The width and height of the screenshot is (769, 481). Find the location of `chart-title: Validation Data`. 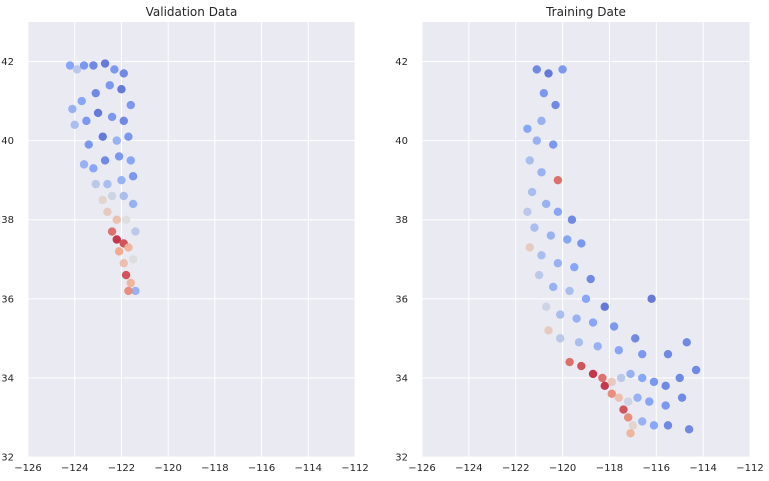

chart-title: Validation Data is located at coordinates (192, 12).